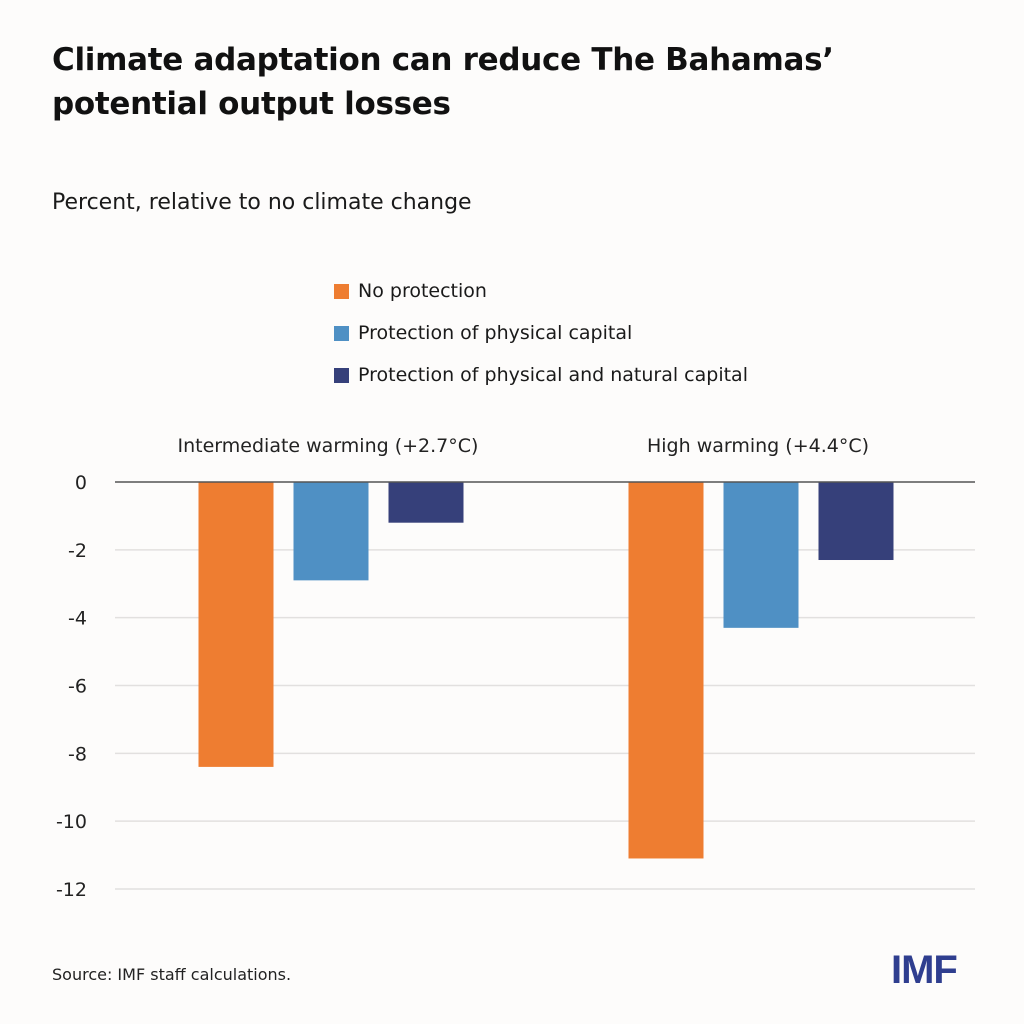 Image resolution: width=1024 pixels, height=1024 pixels. Describe the element at coordinates (81, 483) in the screenshot. I see `y-tick-label: 0` at that location.